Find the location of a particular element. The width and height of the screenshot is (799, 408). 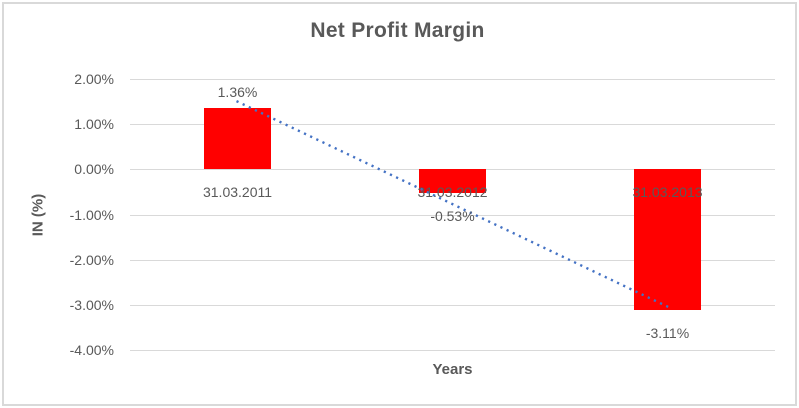

y-tick-label: 1.00% is located at coordinates (94, 124).